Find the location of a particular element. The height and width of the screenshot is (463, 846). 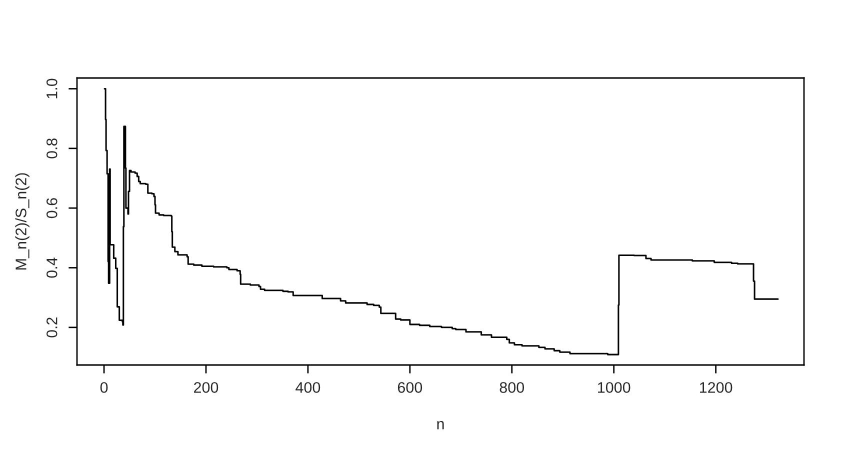

y-tick-label: 0.4 is located at coordinates (52, 268).